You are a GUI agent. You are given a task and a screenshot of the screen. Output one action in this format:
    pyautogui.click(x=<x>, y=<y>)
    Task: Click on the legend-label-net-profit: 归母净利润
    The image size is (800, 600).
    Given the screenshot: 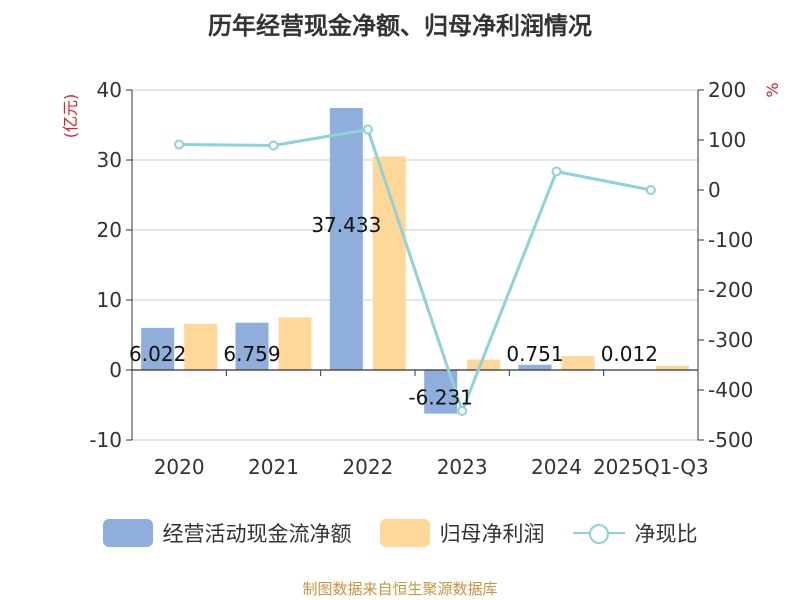 What is the action you would take?
    pyautogui.click(x=492, y=534)
    